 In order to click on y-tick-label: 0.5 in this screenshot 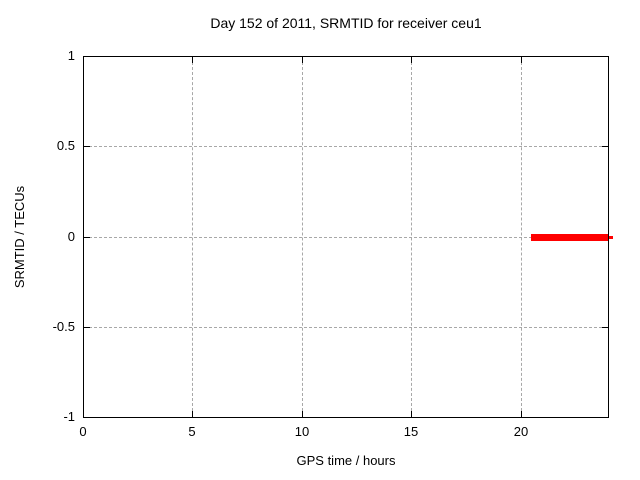, I will do `click(65, 145)`.